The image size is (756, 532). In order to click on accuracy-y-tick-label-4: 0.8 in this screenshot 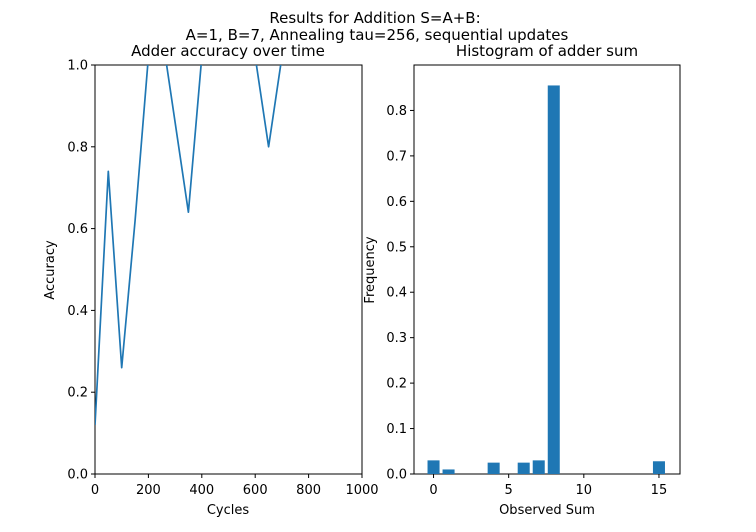, I will do `click(77, 147)`.